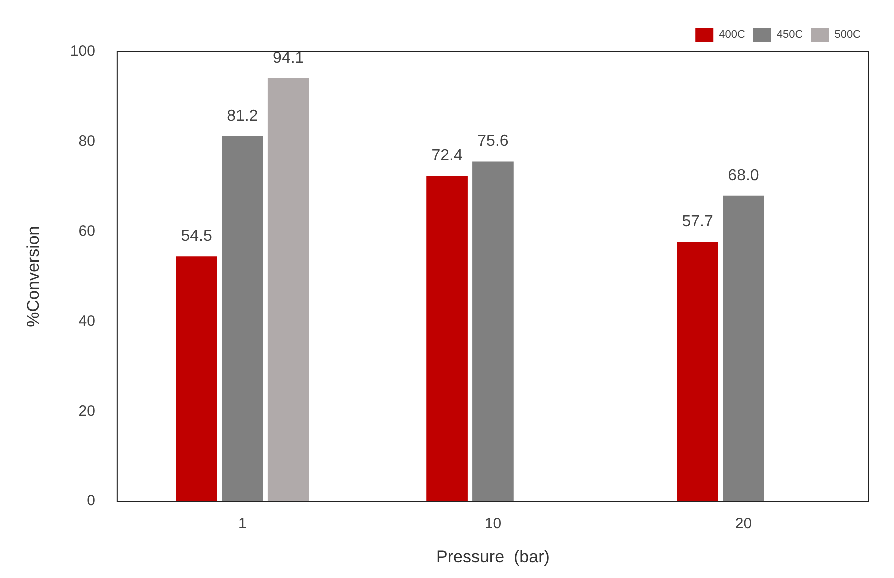  Describe the element at coordinates (447, 155) in the screenshot. I see `data-label: 72.4` at that location.